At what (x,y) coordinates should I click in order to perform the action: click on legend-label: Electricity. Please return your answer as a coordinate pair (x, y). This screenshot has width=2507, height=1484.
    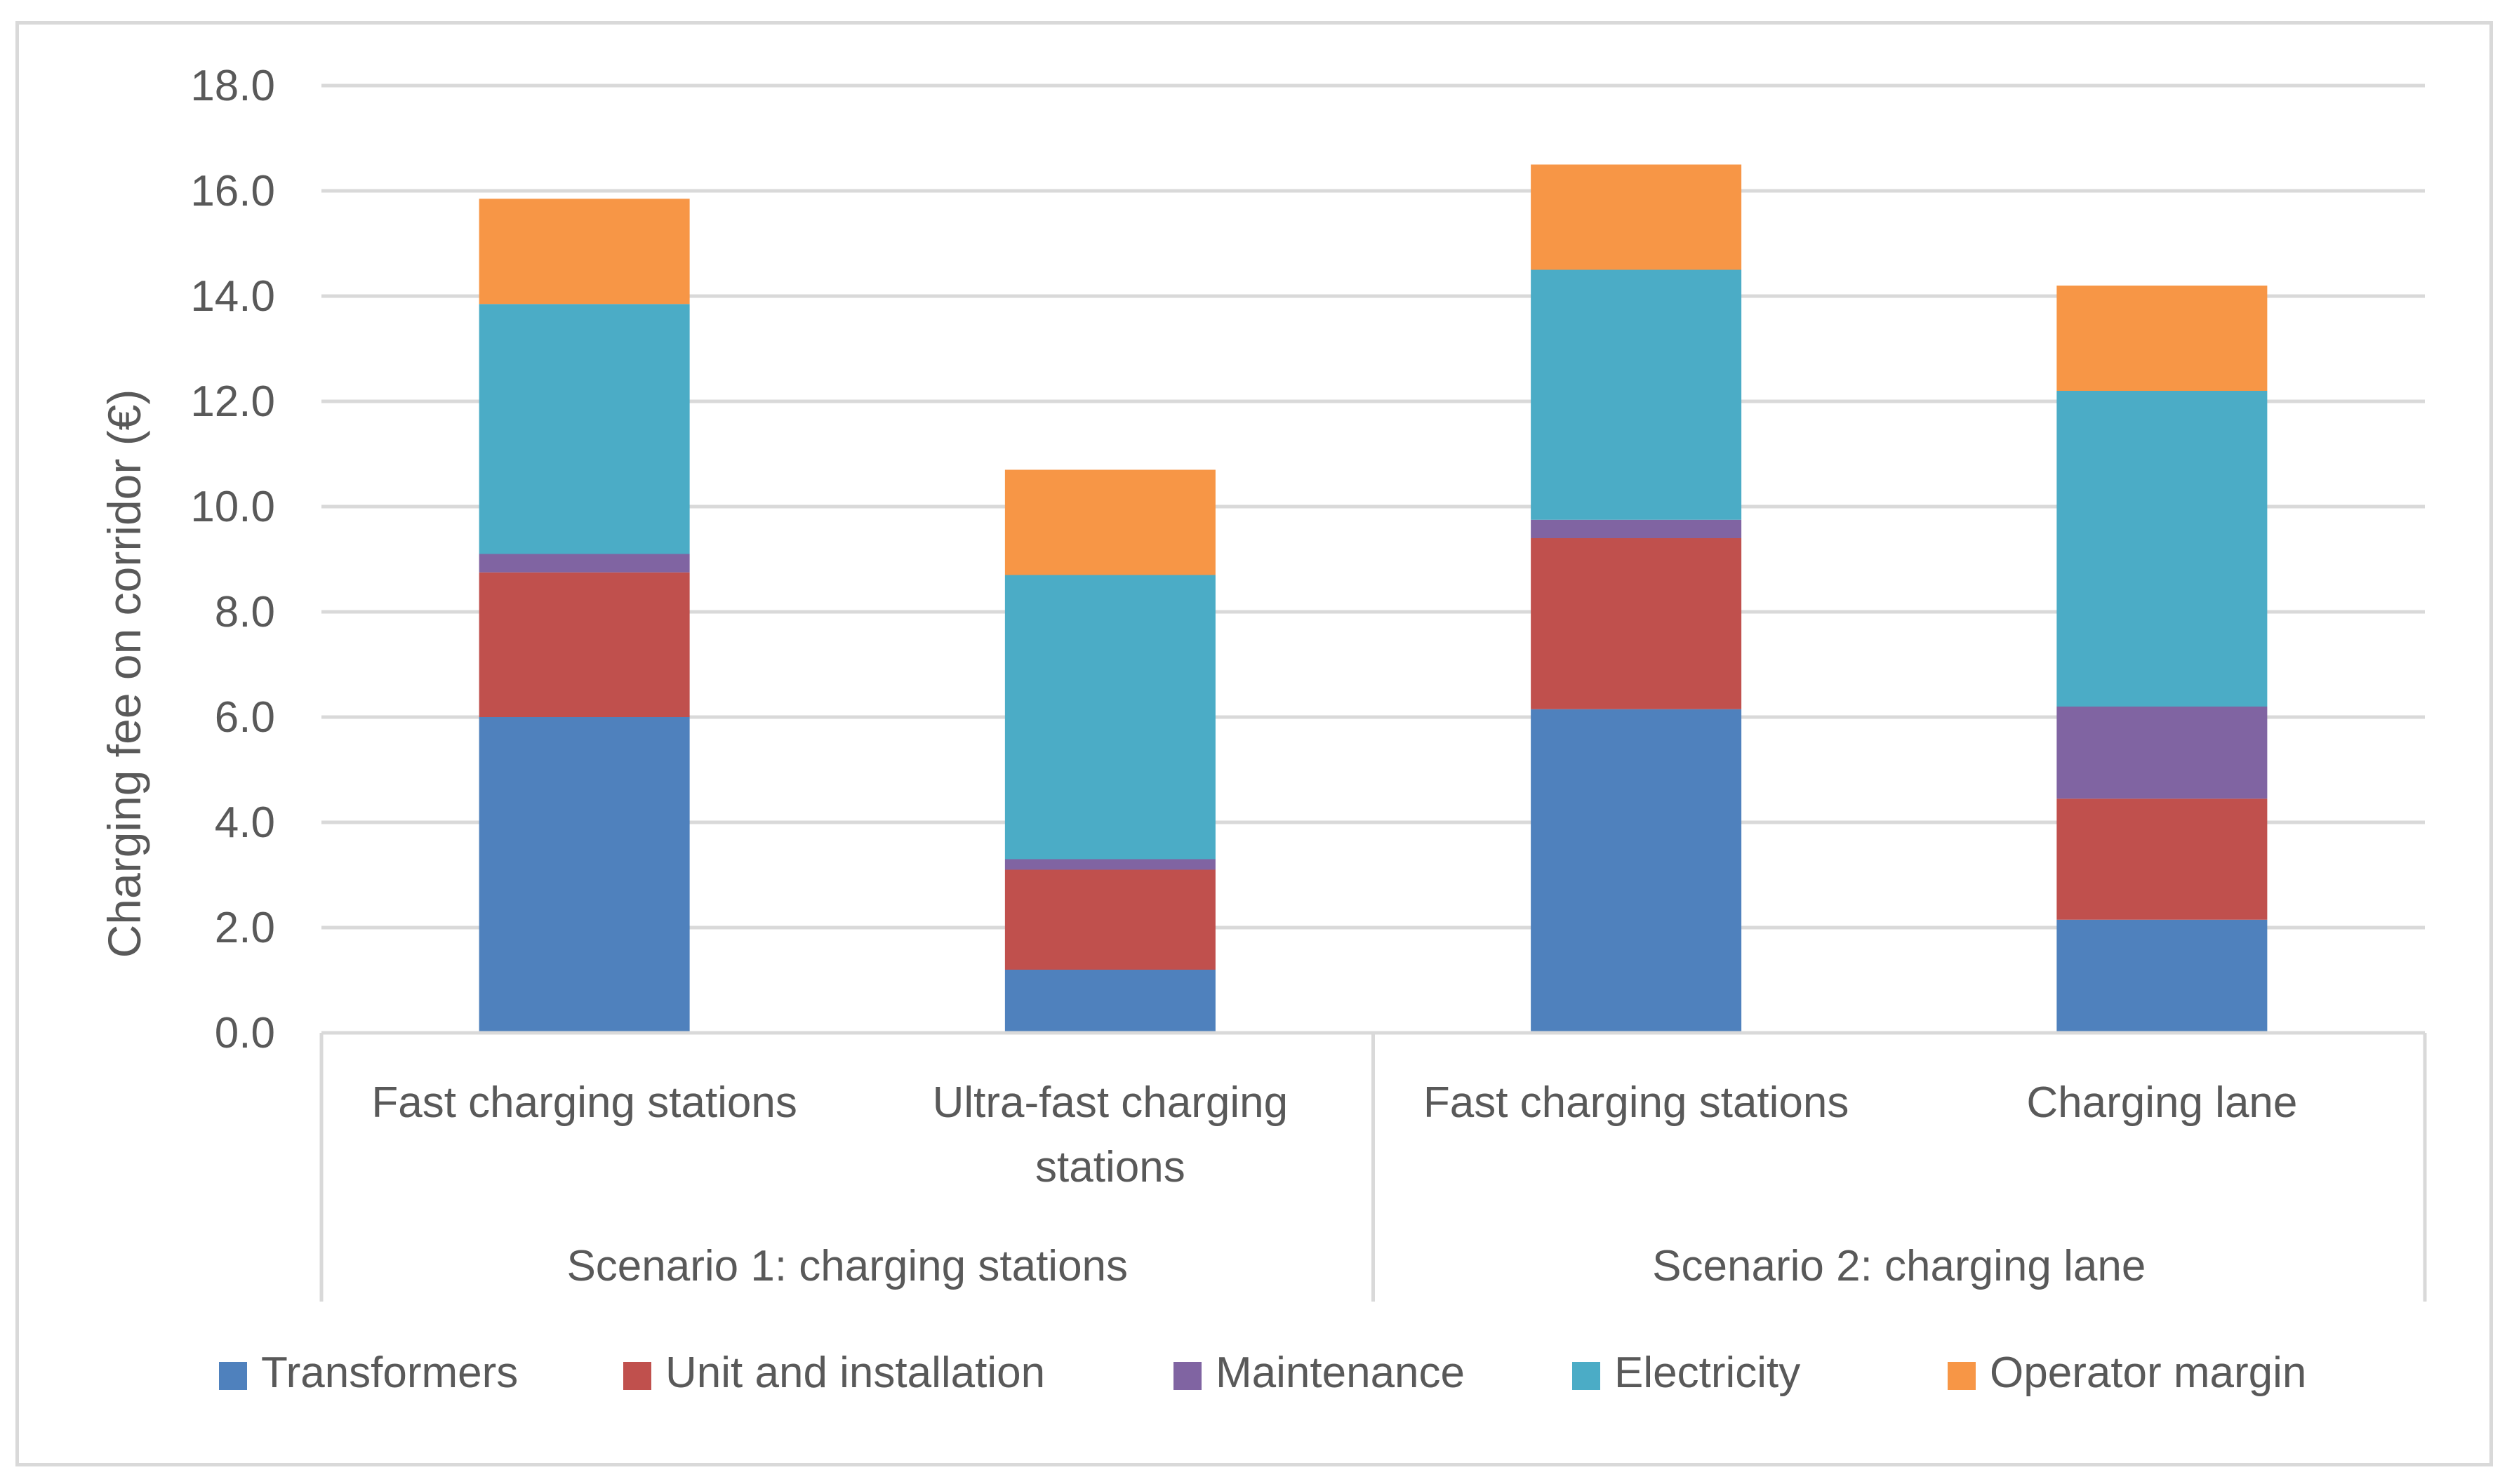
    Looking at the image, I should click on (1707, 1373).